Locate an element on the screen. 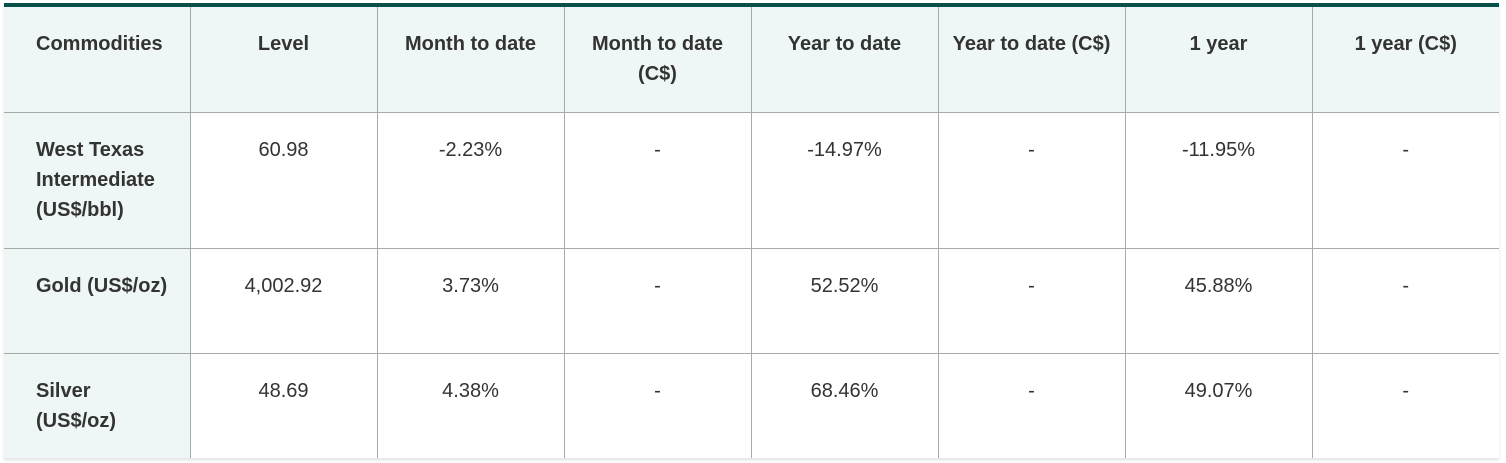  column-header: 1 year is located at coordinates (1218, 60).